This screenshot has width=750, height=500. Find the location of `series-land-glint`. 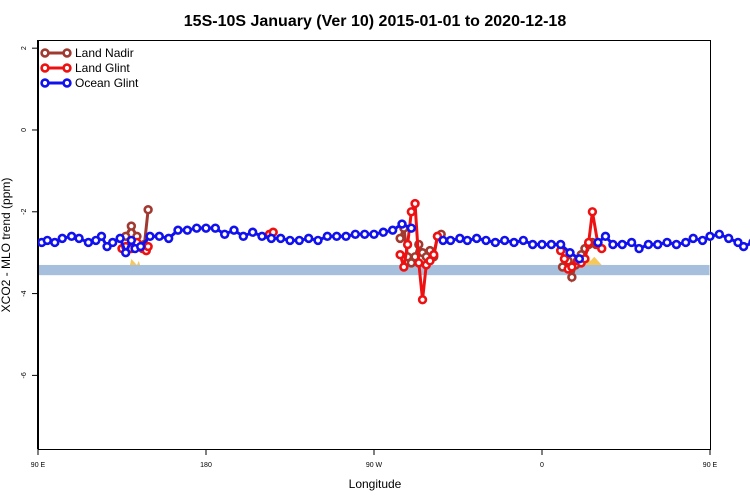

series-land-glint is located at coordinates (362, 251).